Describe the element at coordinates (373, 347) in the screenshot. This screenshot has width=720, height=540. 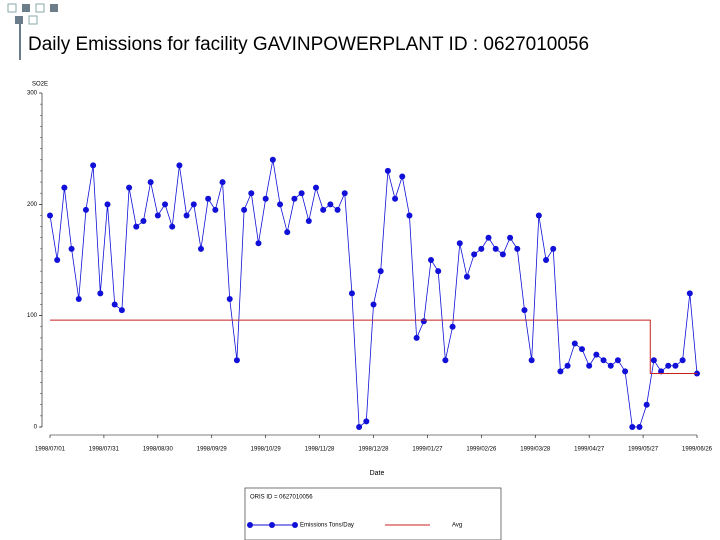
I see `series-line` at that location.